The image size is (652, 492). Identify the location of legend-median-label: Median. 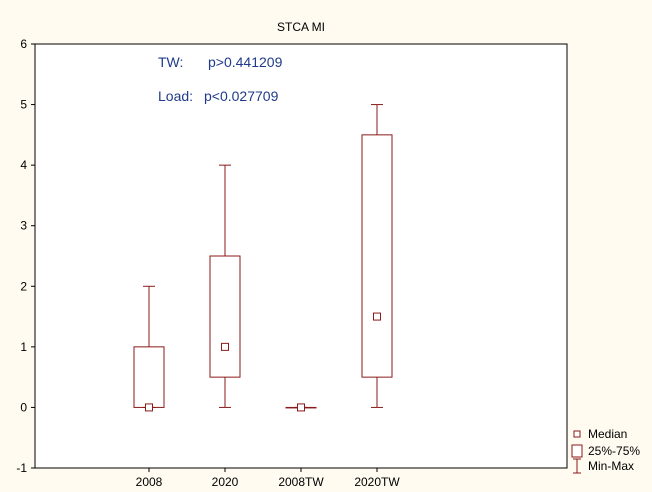
(607, 434).